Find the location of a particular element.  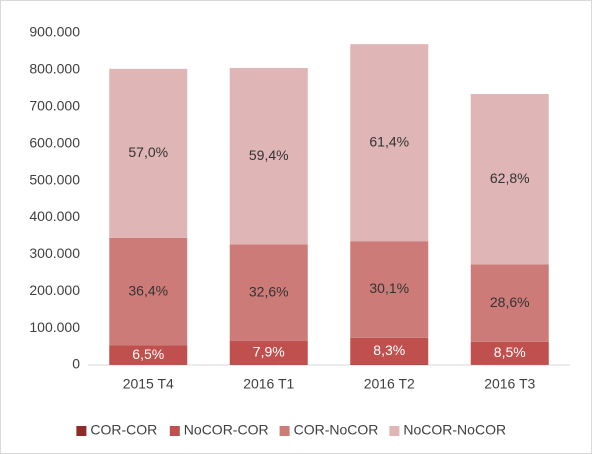

y-tick-label: 200.000 is located at coordinates (54, 290).